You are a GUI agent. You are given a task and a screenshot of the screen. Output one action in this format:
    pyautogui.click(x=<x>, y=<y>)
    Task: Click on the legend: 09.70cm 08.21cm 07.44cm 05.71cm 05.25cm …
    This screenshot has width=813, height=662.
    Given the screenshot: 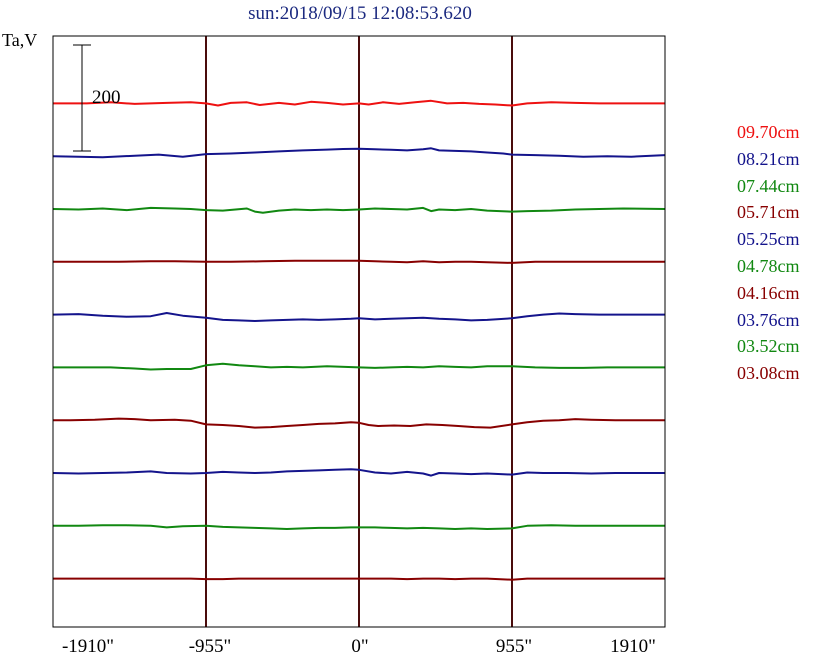 What is the action you would take?
    pyautogui.click(x=768, y=253)
    